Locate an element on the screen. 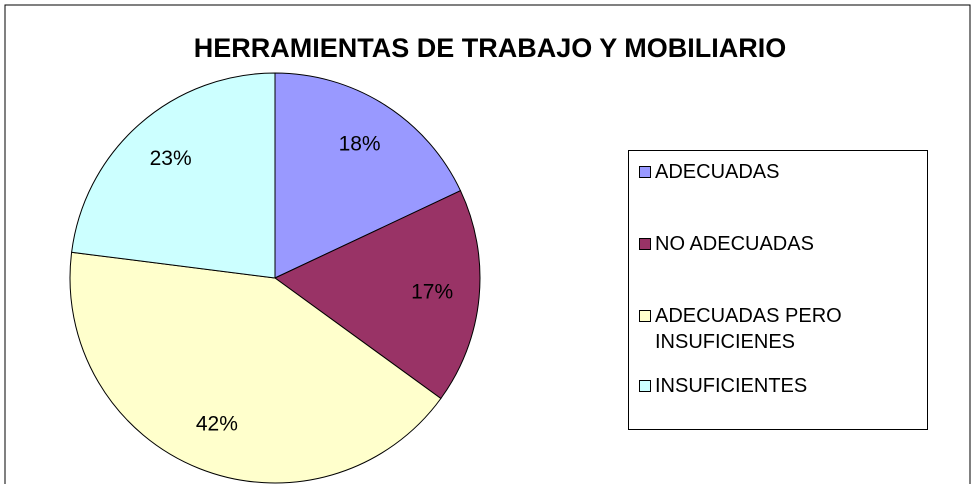  legend-item: ADECUADAS PERO INSUFICIENES is located at coordinates (767, 329).